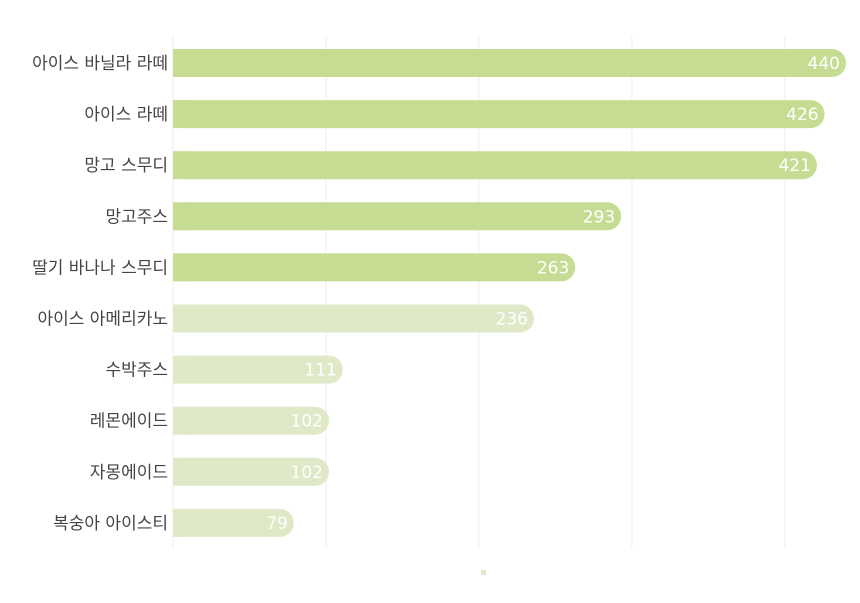 The height and width of the screenshot is (603, 860). I want to click on category-label-4: 망고주스, so click(136, 217).